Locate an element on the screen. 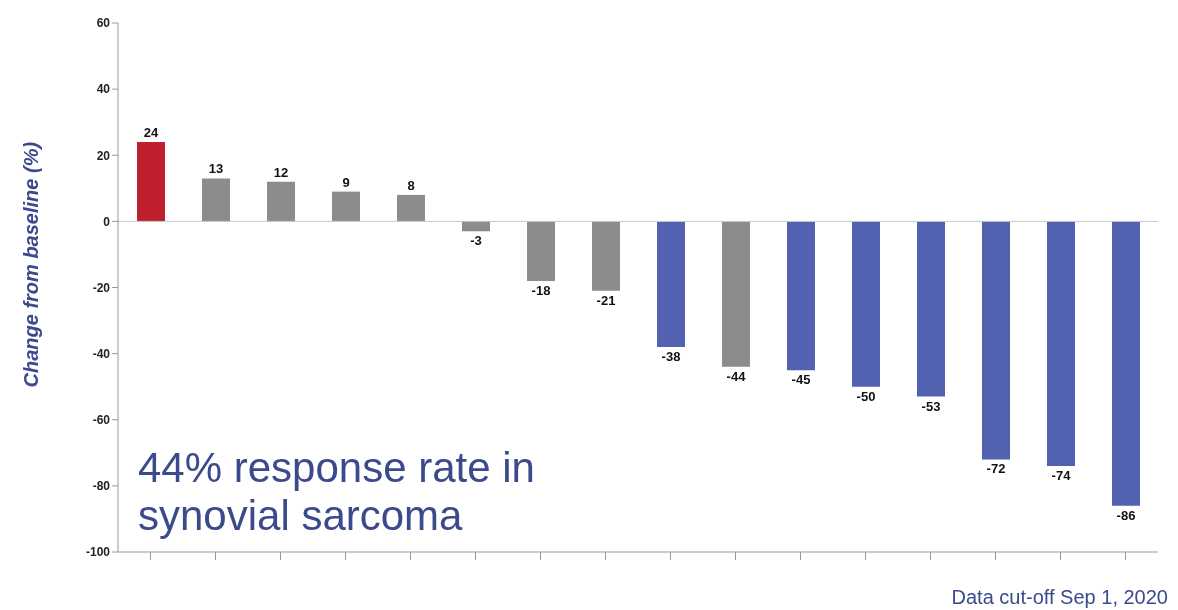 The width and height of the screenshot is (1178, 610). annotation: 44% response rate in synovial sarcoma is located at coordinates (337, 492).